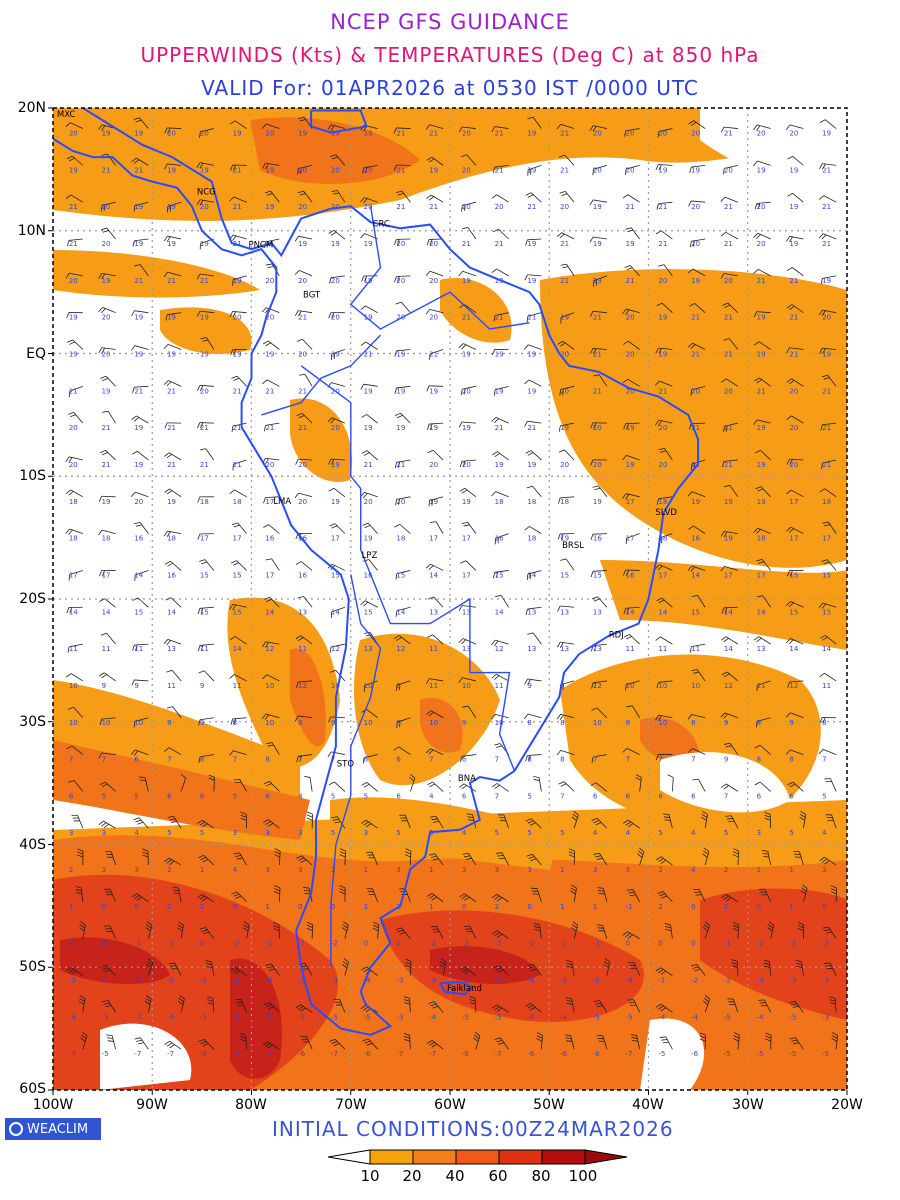 This screenshot has height=1200, width=900. What do you see at coordinates (251, 1105) in the screenshot?
I see `lon-label: 80W` at bounding box center [251, 1105].